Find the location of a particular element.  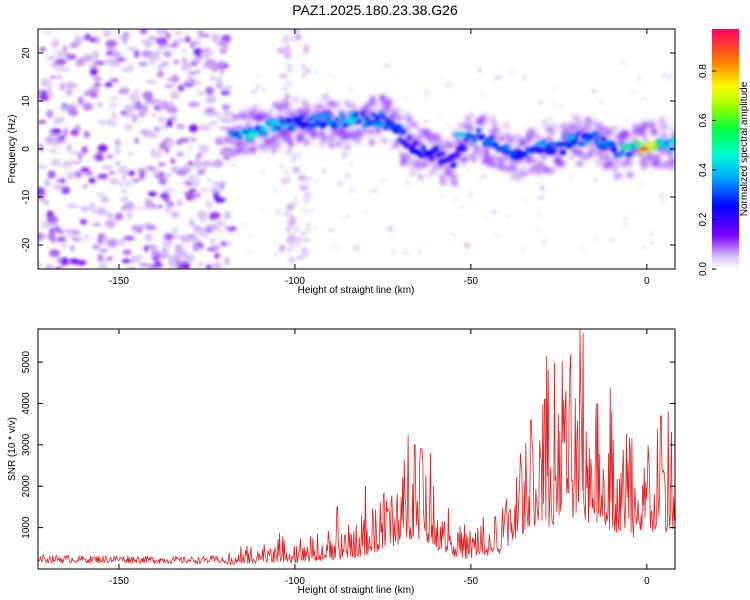

peak-marker is located at coordinates (643, 149).